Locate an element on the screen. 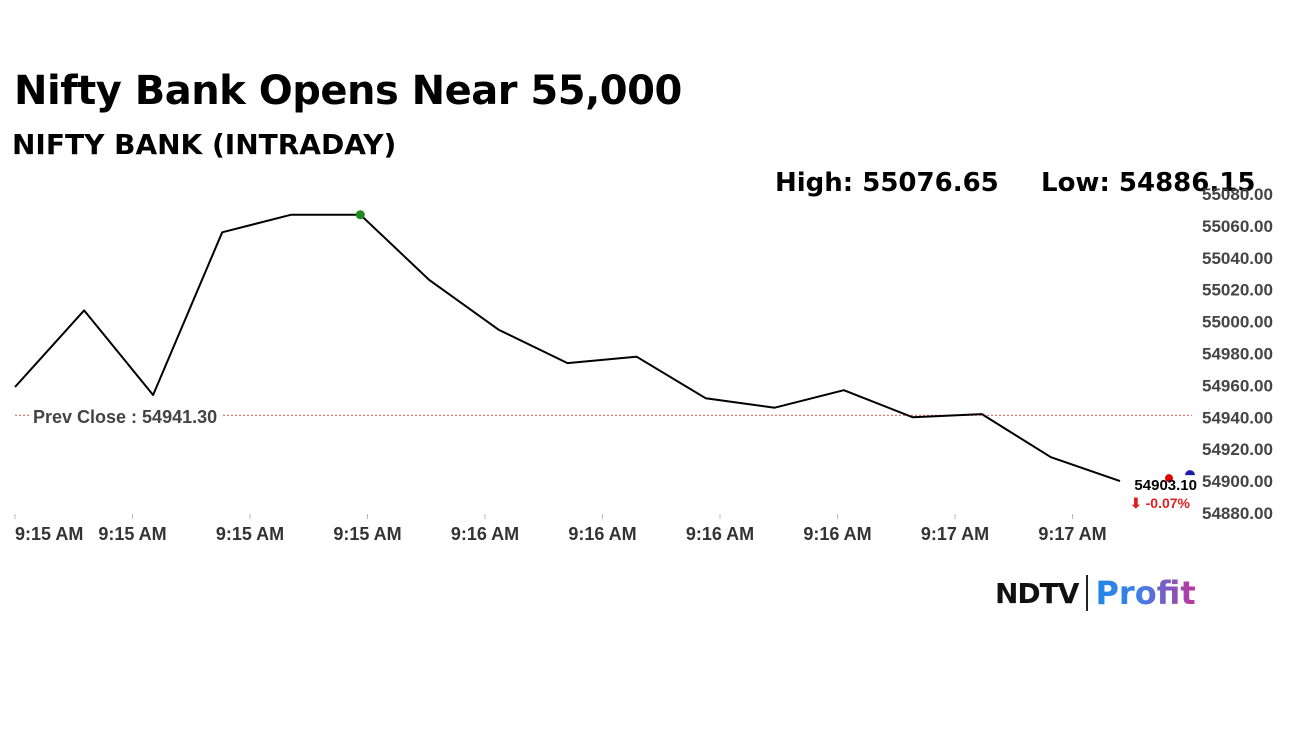  y-tick-label: 55060.00 is located at coordinates (1237, 226).